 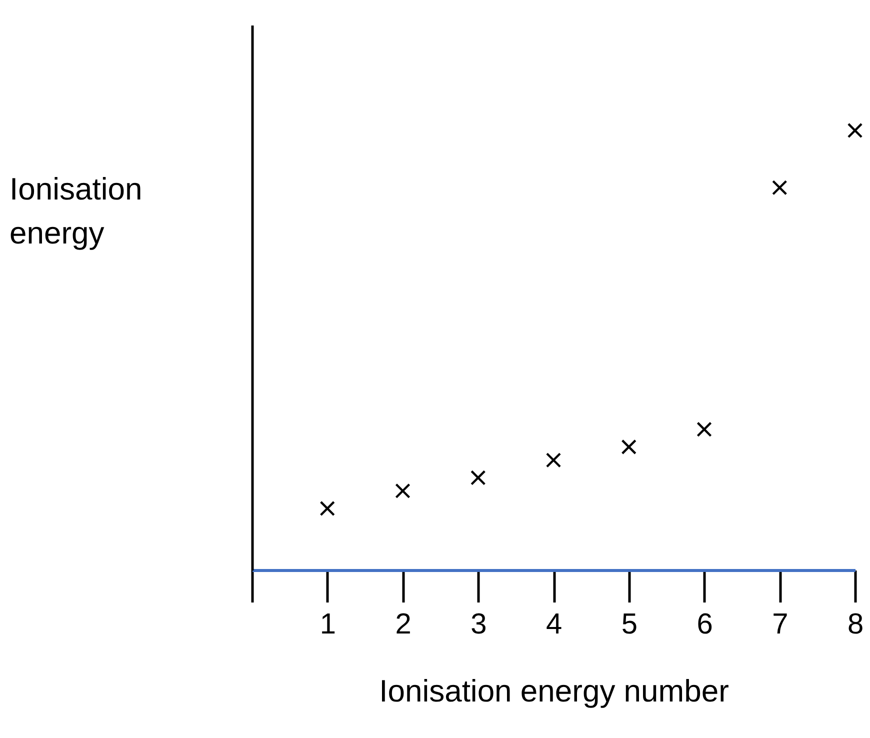 What do you see at coordinates (704, 624) in the screenshot?
I see `x-tick-label: 6` at bounding box center [704, 624].